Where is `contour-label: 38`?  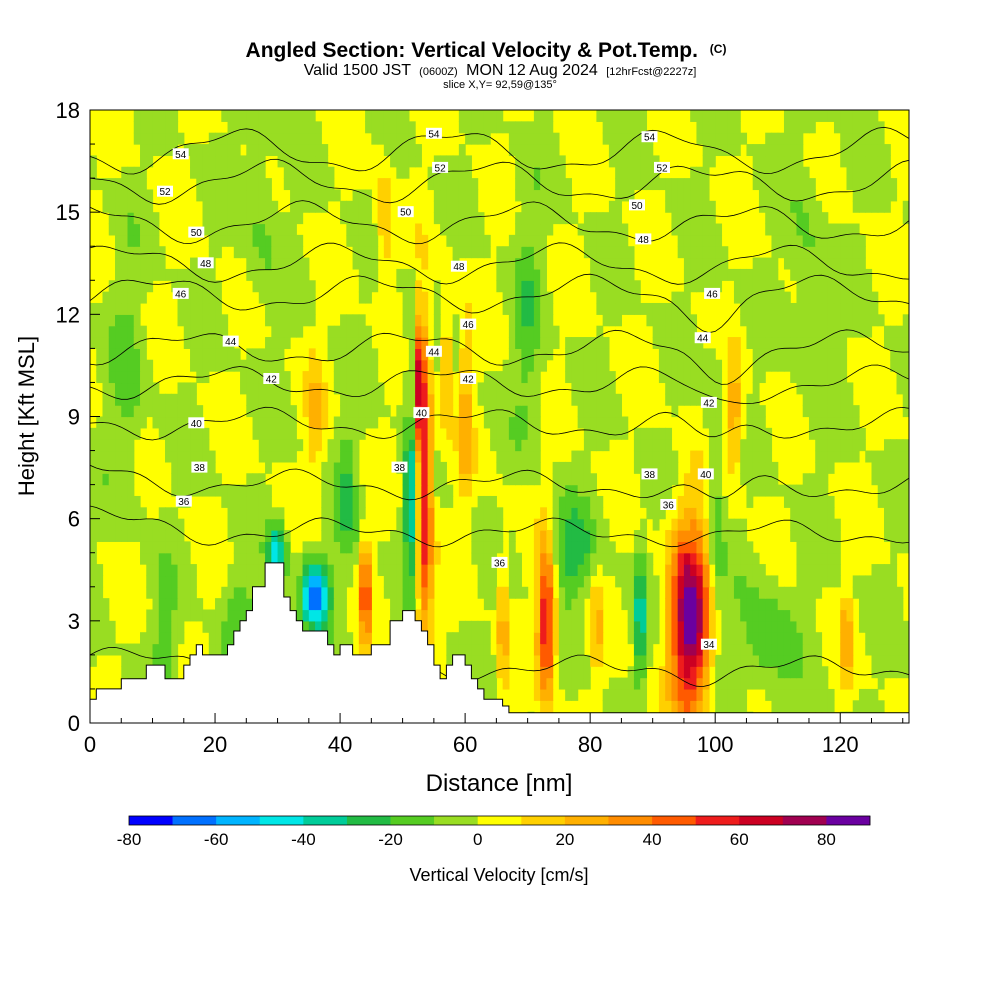
contour-label: 38 is located at coordinates (399, 467).